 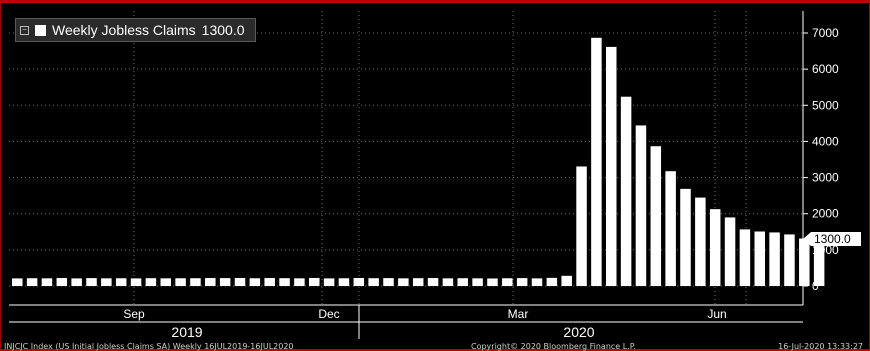 I want to click on legend: − Weekly Jobless Claims 1300.0, so click(x=135, y=30).